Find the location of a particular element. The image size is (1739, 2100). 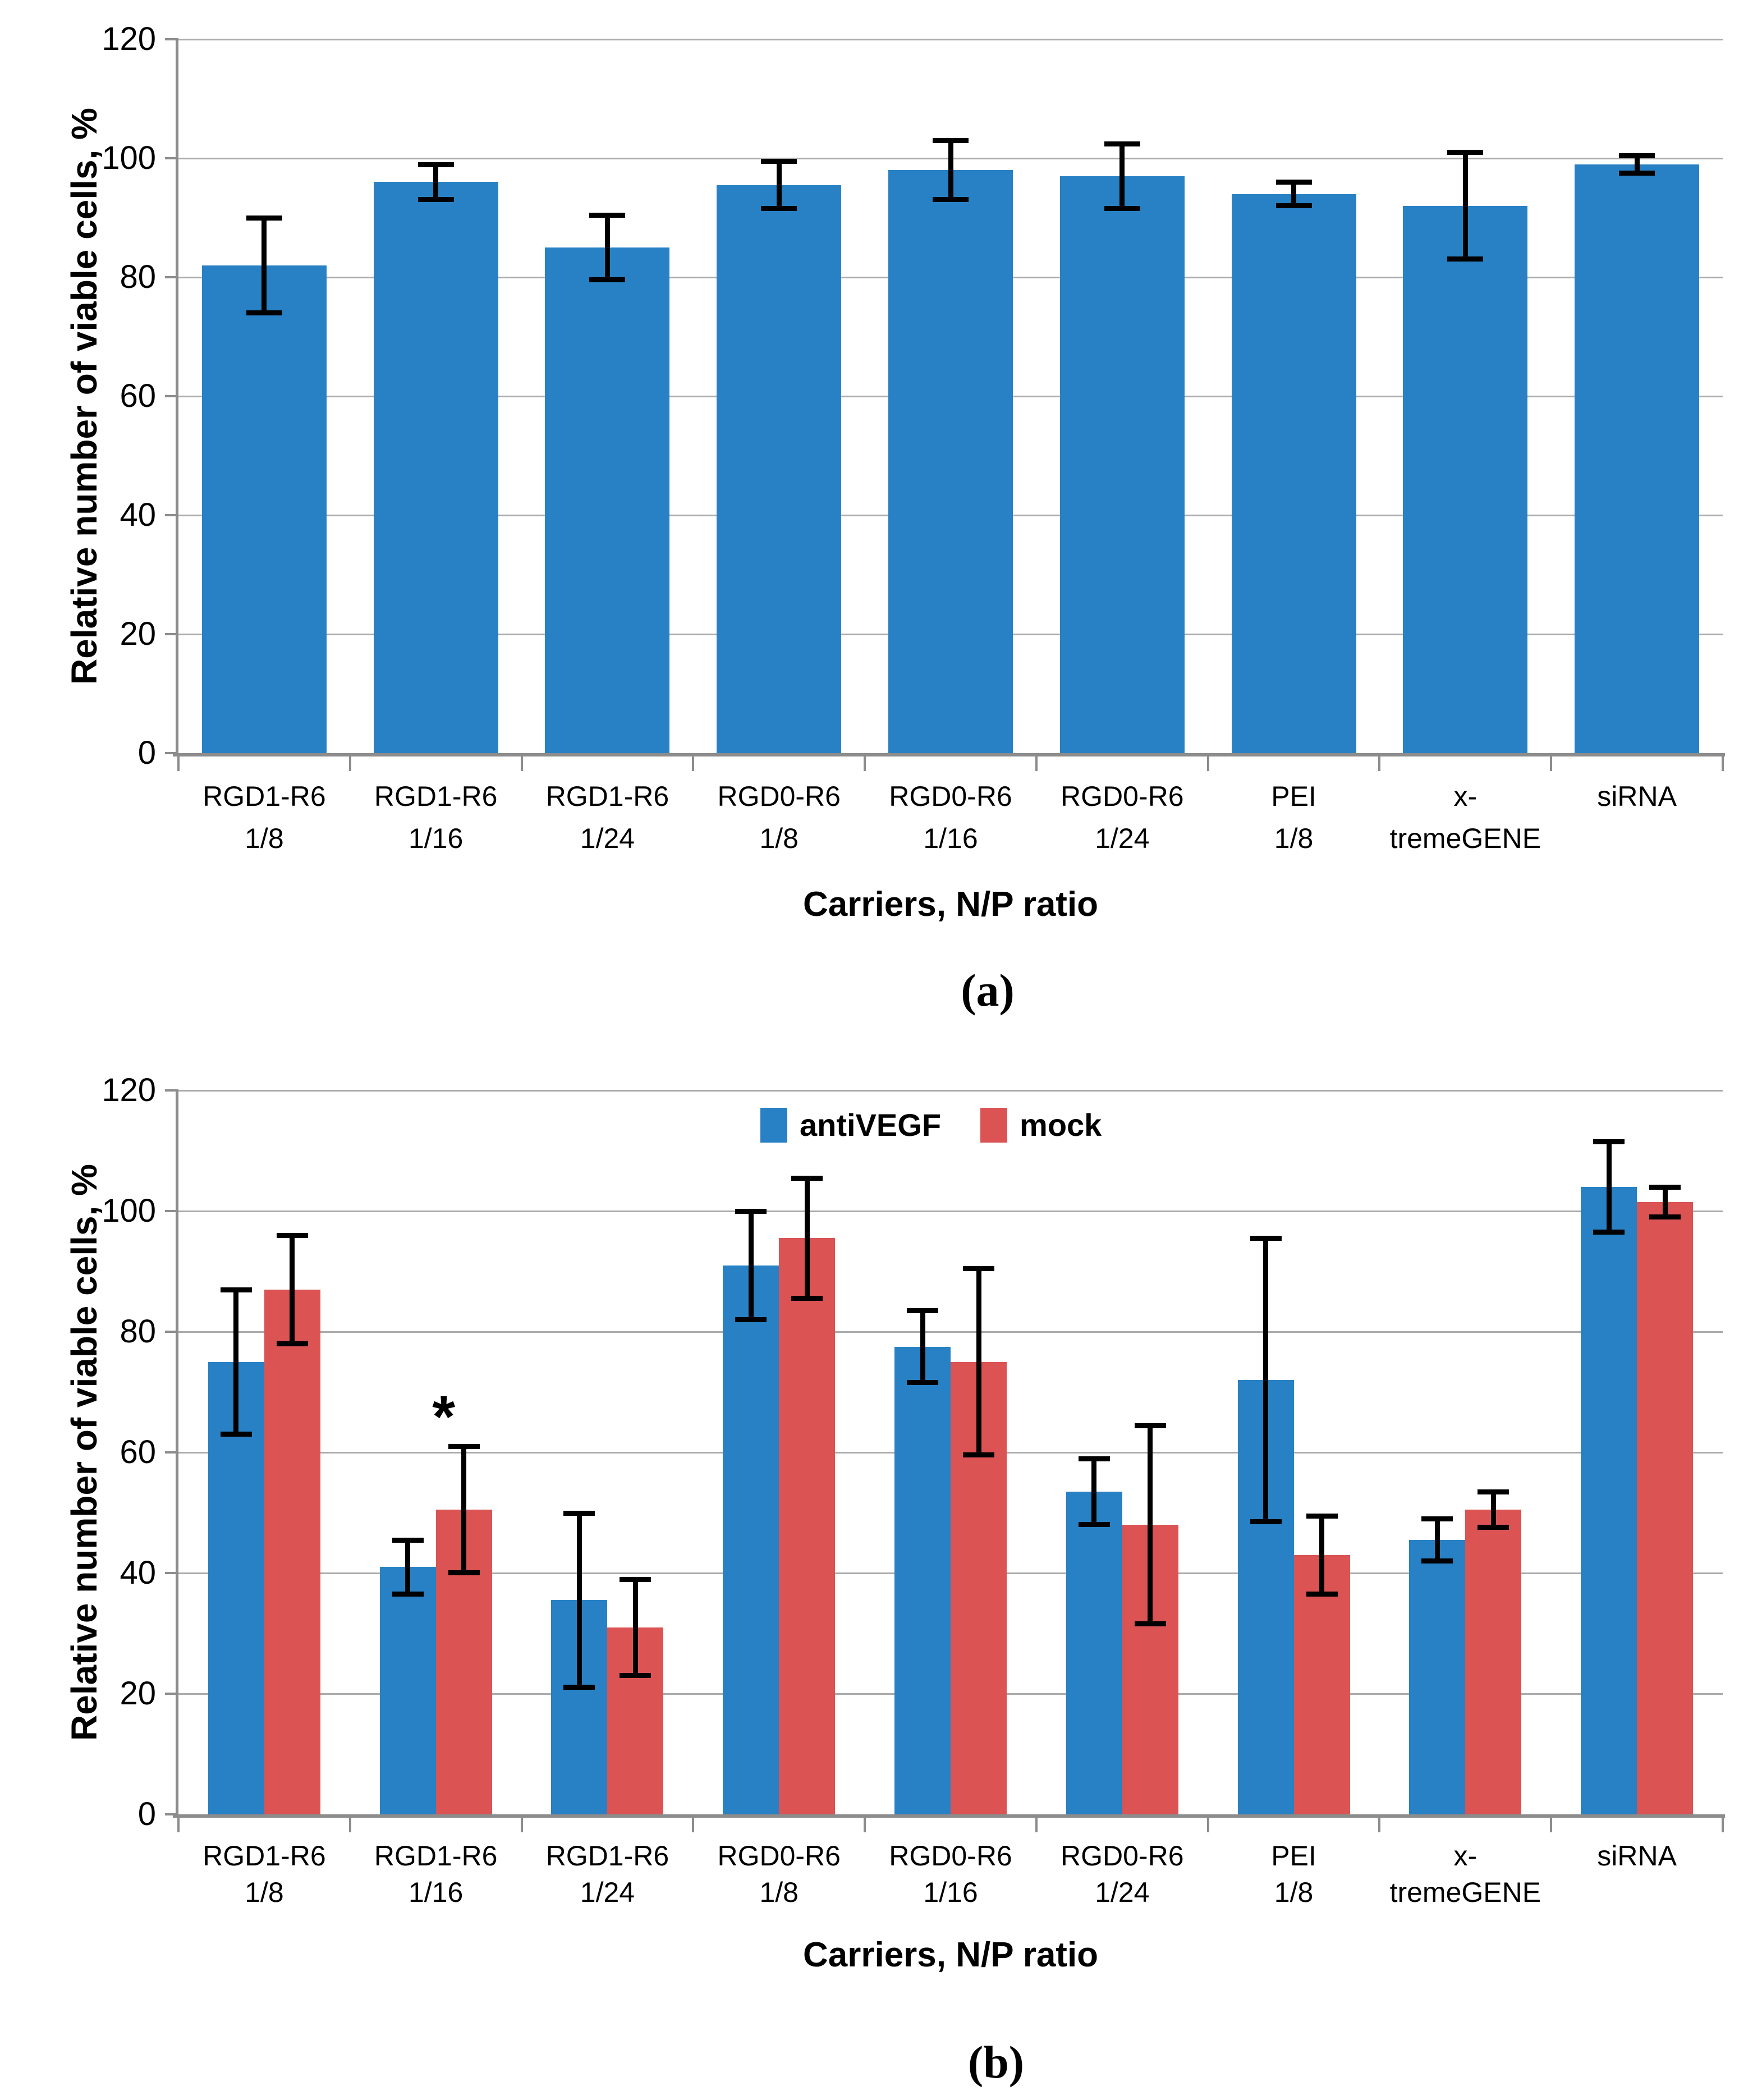

bar-viability-RGD1-R6 1/16 is located at coordinates (435, 467).